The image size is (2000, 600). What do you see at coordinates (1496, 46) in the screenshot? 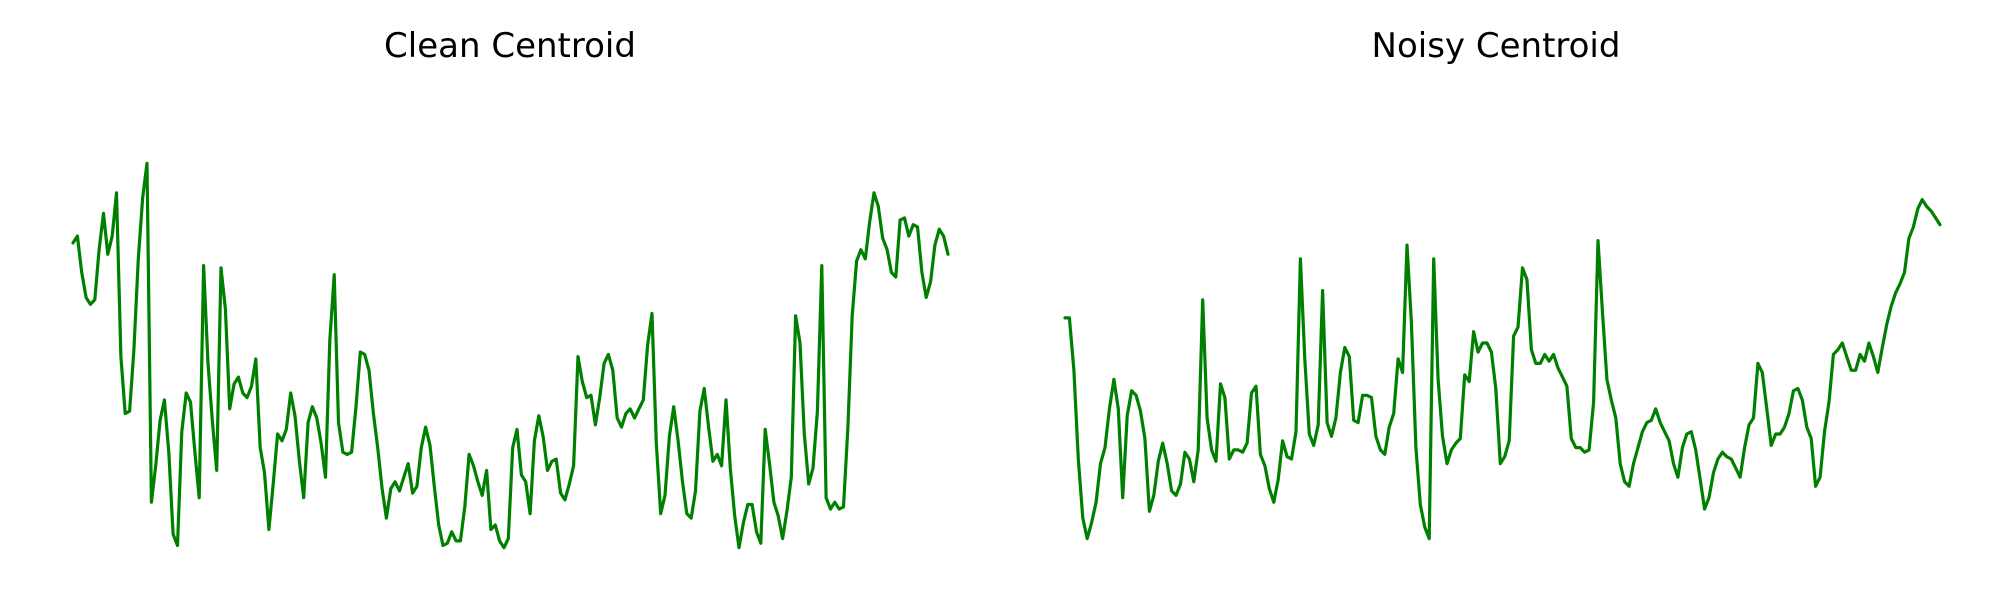
I see `noisy-centroid-title: Noisy Centroid` at bounding box center [1496, 46].